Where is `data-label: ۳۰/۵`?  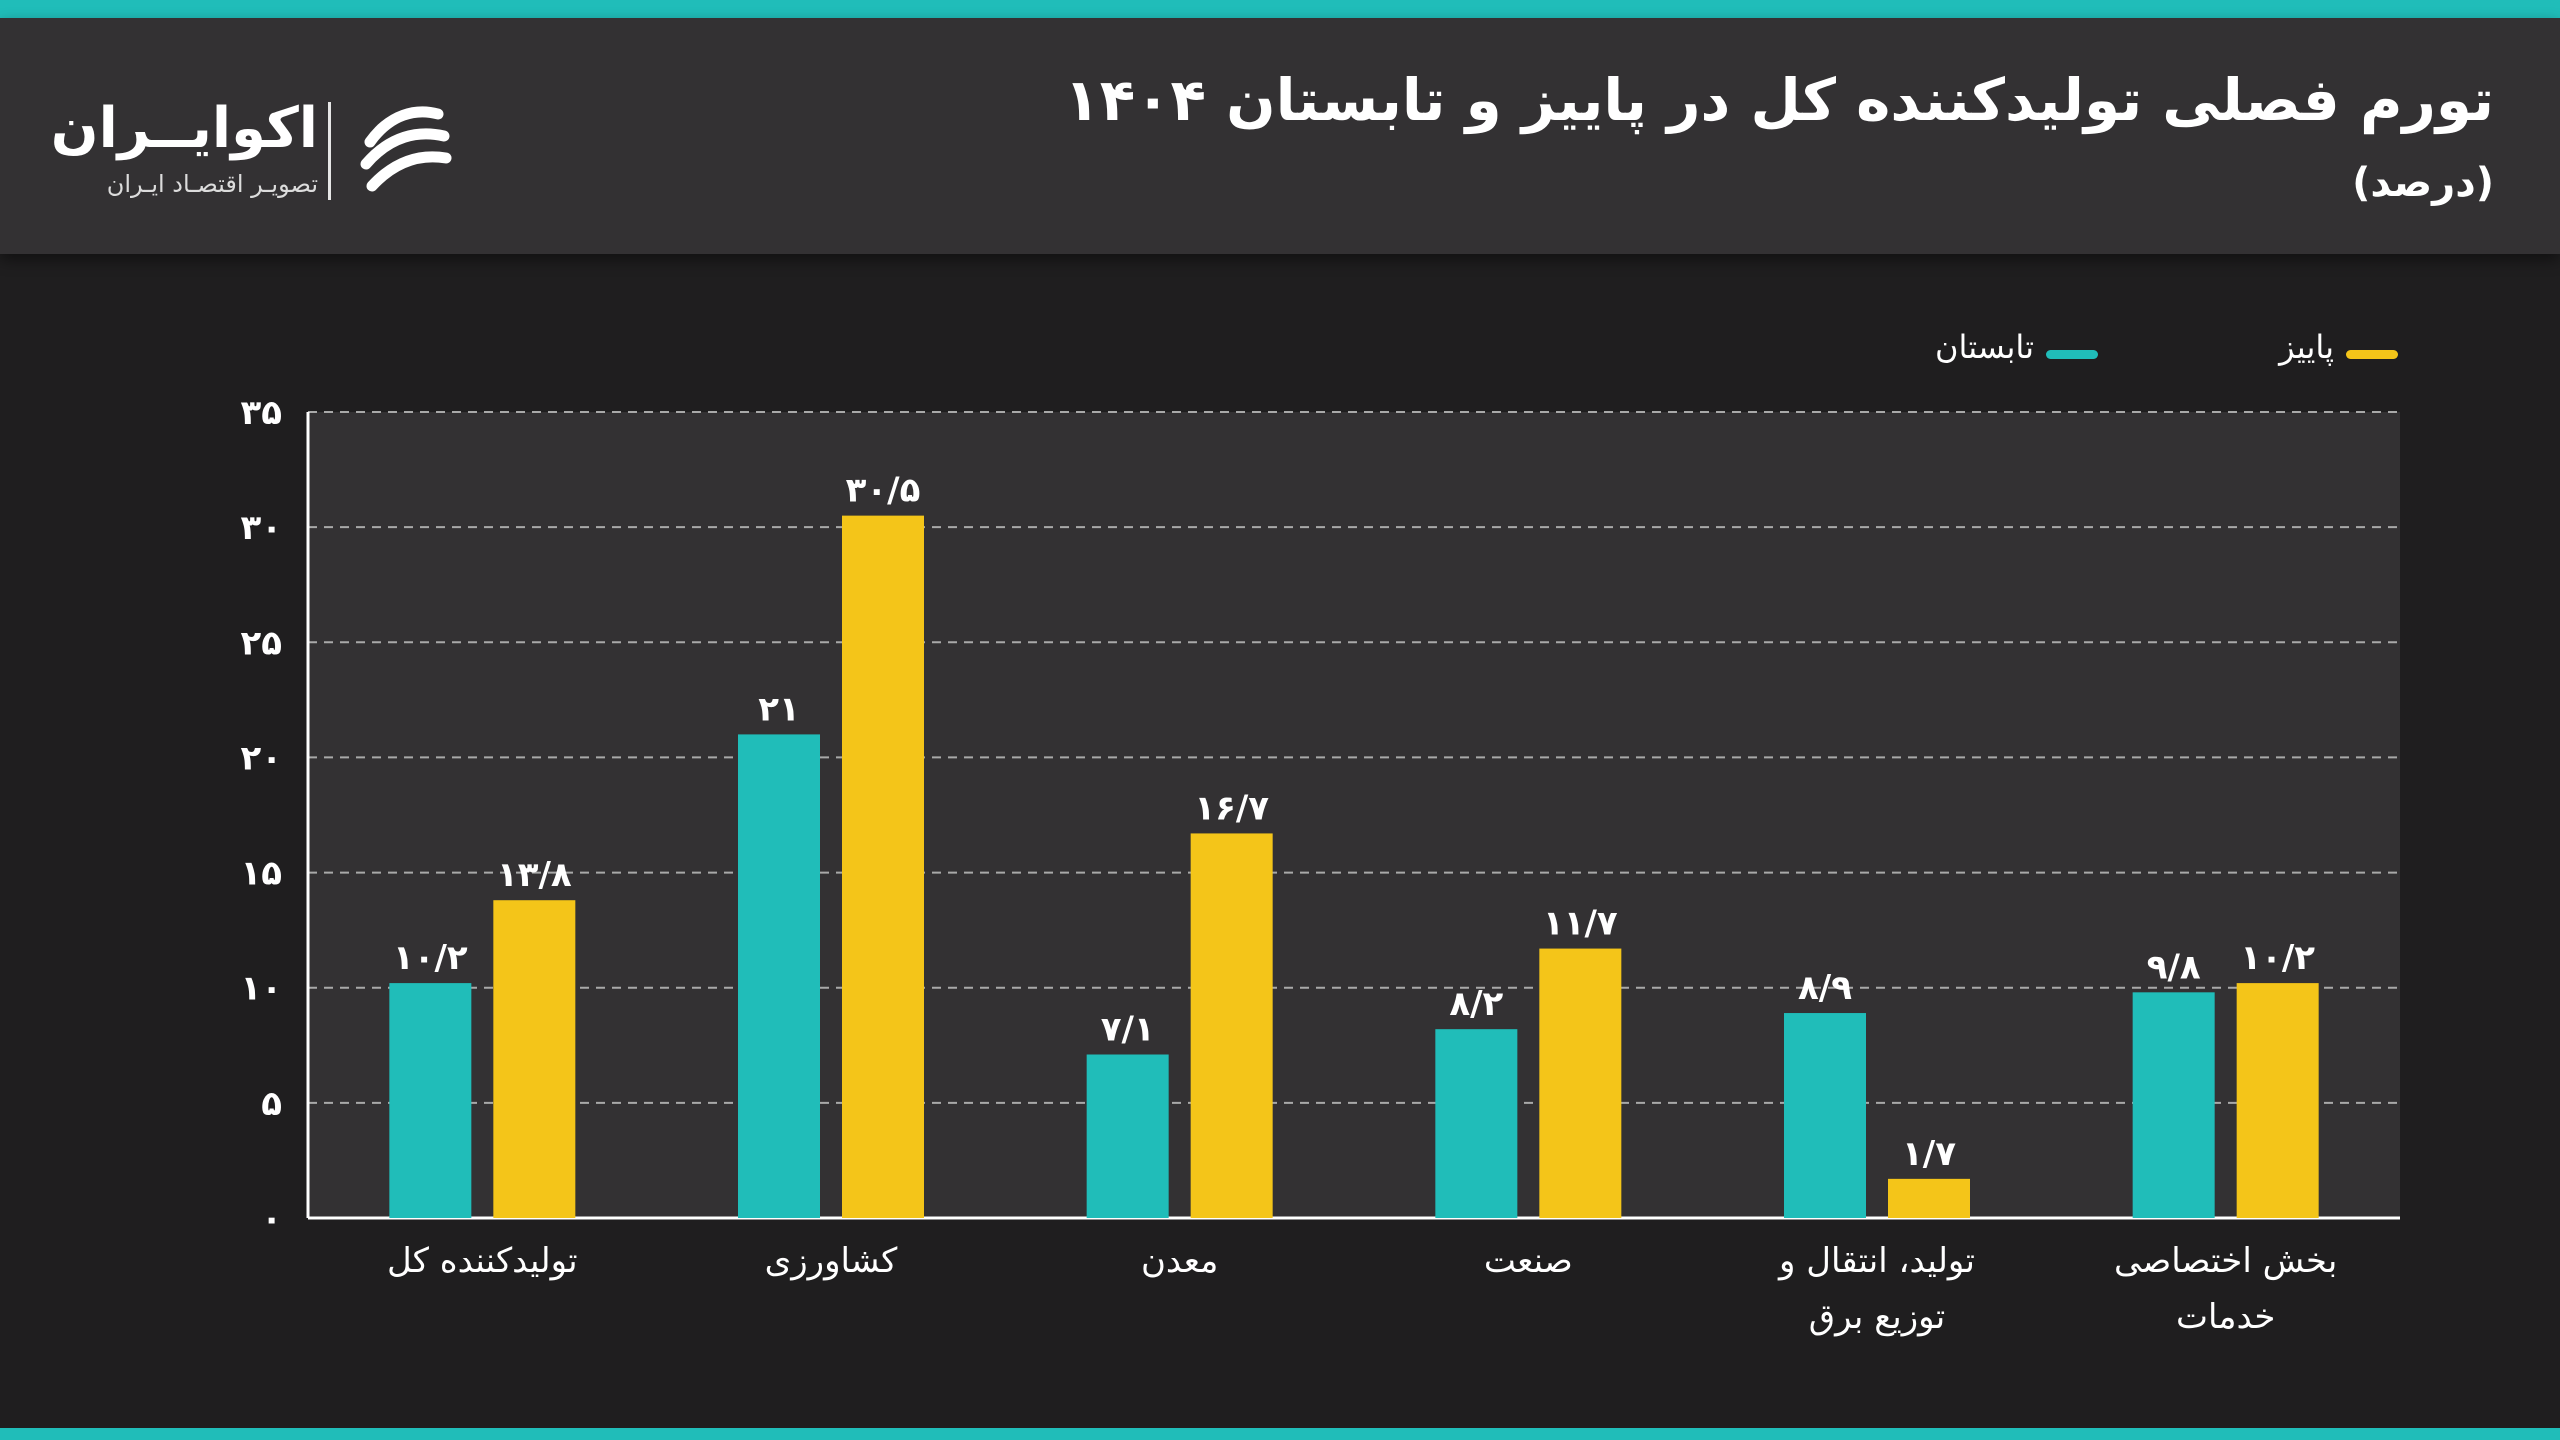
data-label: ۳۰/۵ is located at coordinates (883, 491).